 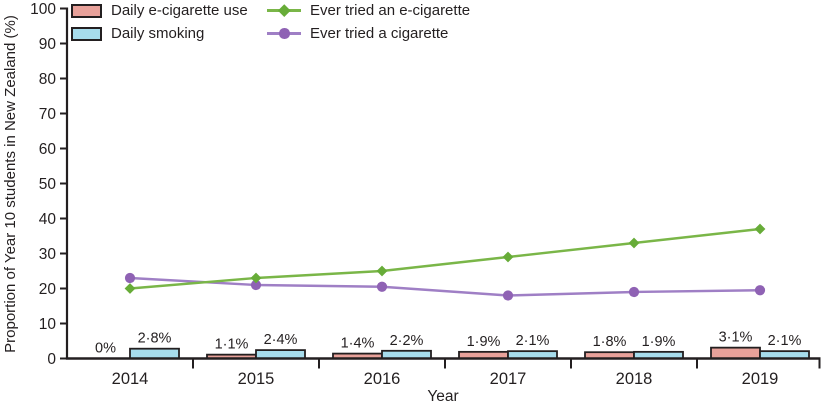 What do you see at coordinates (508, 379) in the screenshot?
I see `x-year-label-2017: 2017` at bounding box center [508, 379].